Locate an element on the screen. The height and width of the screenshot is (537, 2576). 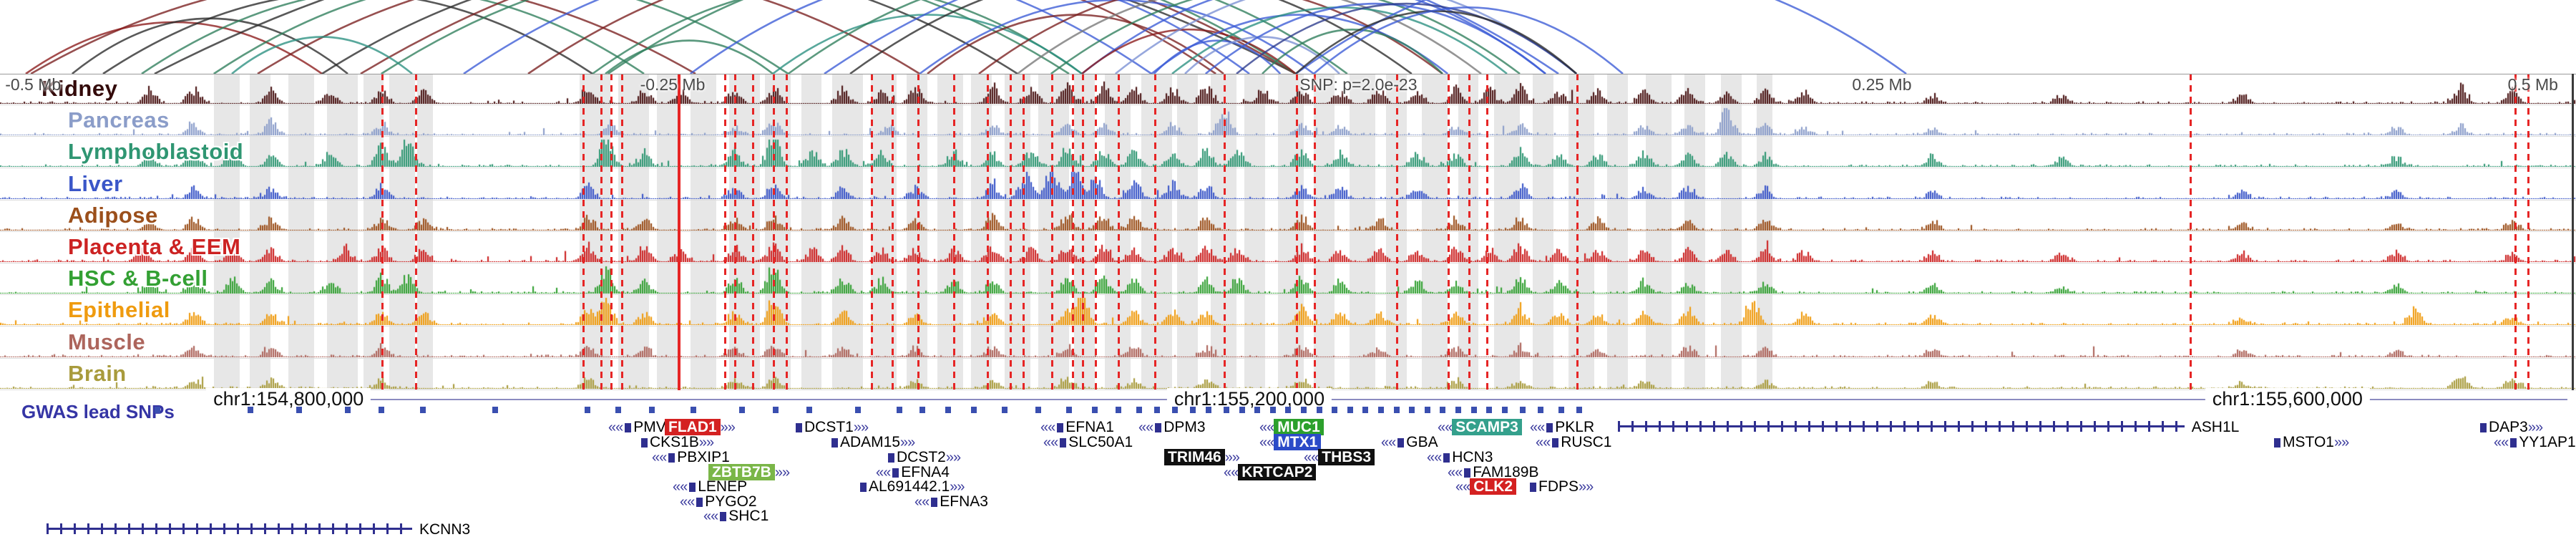
gene-body-kcnn3 is located at coordinates (229, 528).